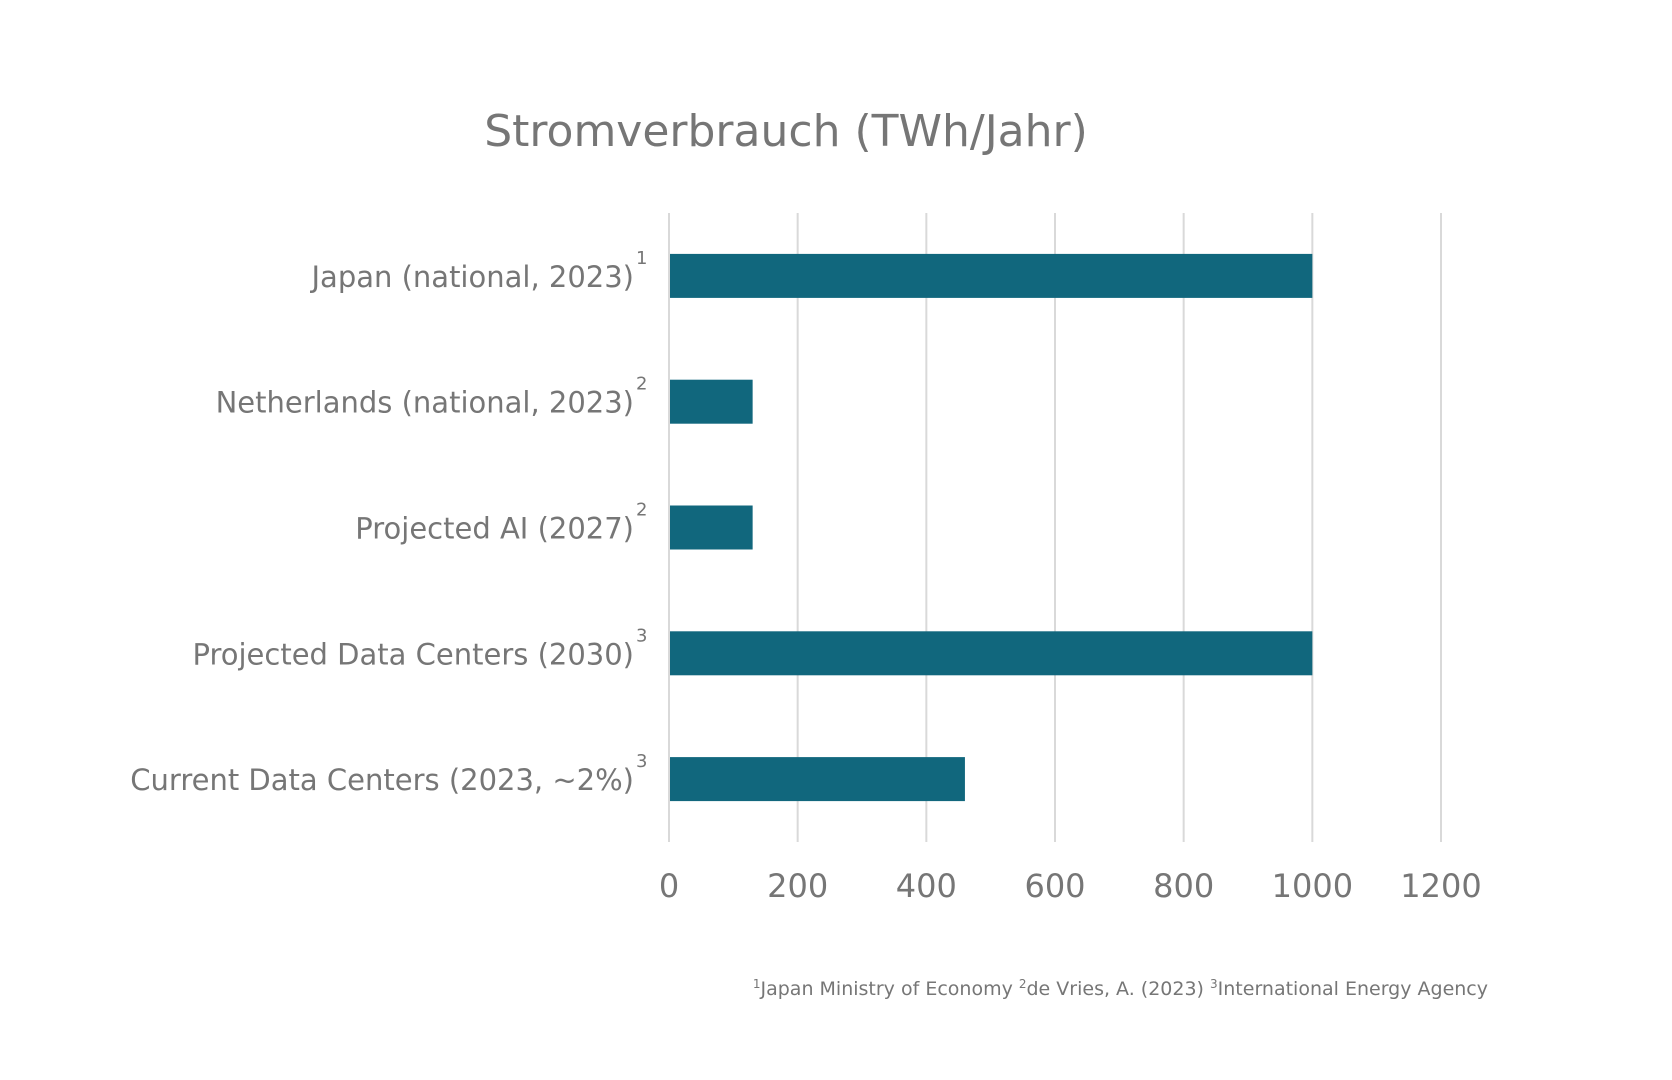 The image size is (1672, 1080). I want to click on x-tick-label-600: 600, so click(1054, 886).